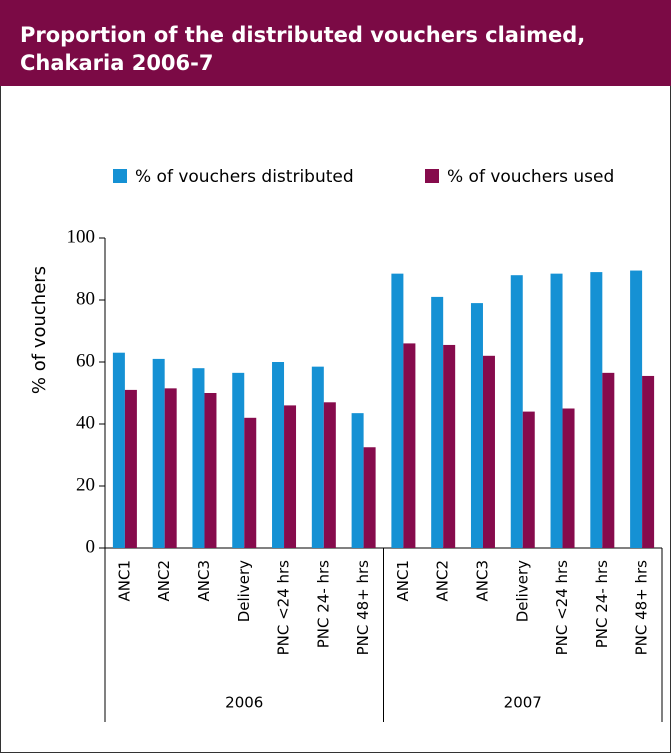 The width and height of the screenshot is (671, 753). What do you see at coordinates (85, 484) in the screenshot?
I see `y-tick-label: 20` at bounding box center [85, 484].